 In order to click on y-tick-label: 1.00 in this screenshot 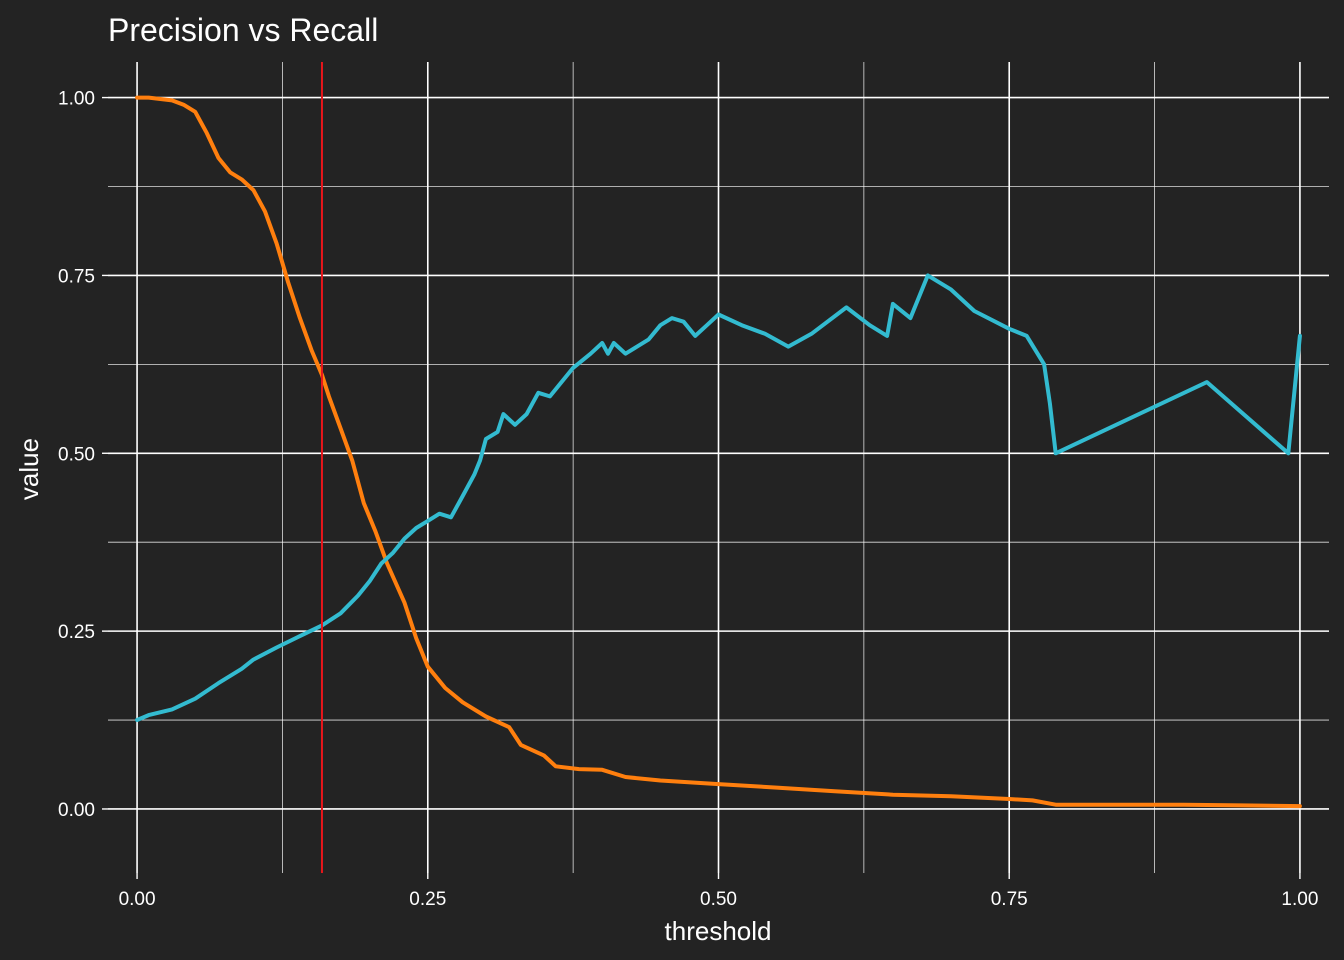, I will do `click(76, 99)`.